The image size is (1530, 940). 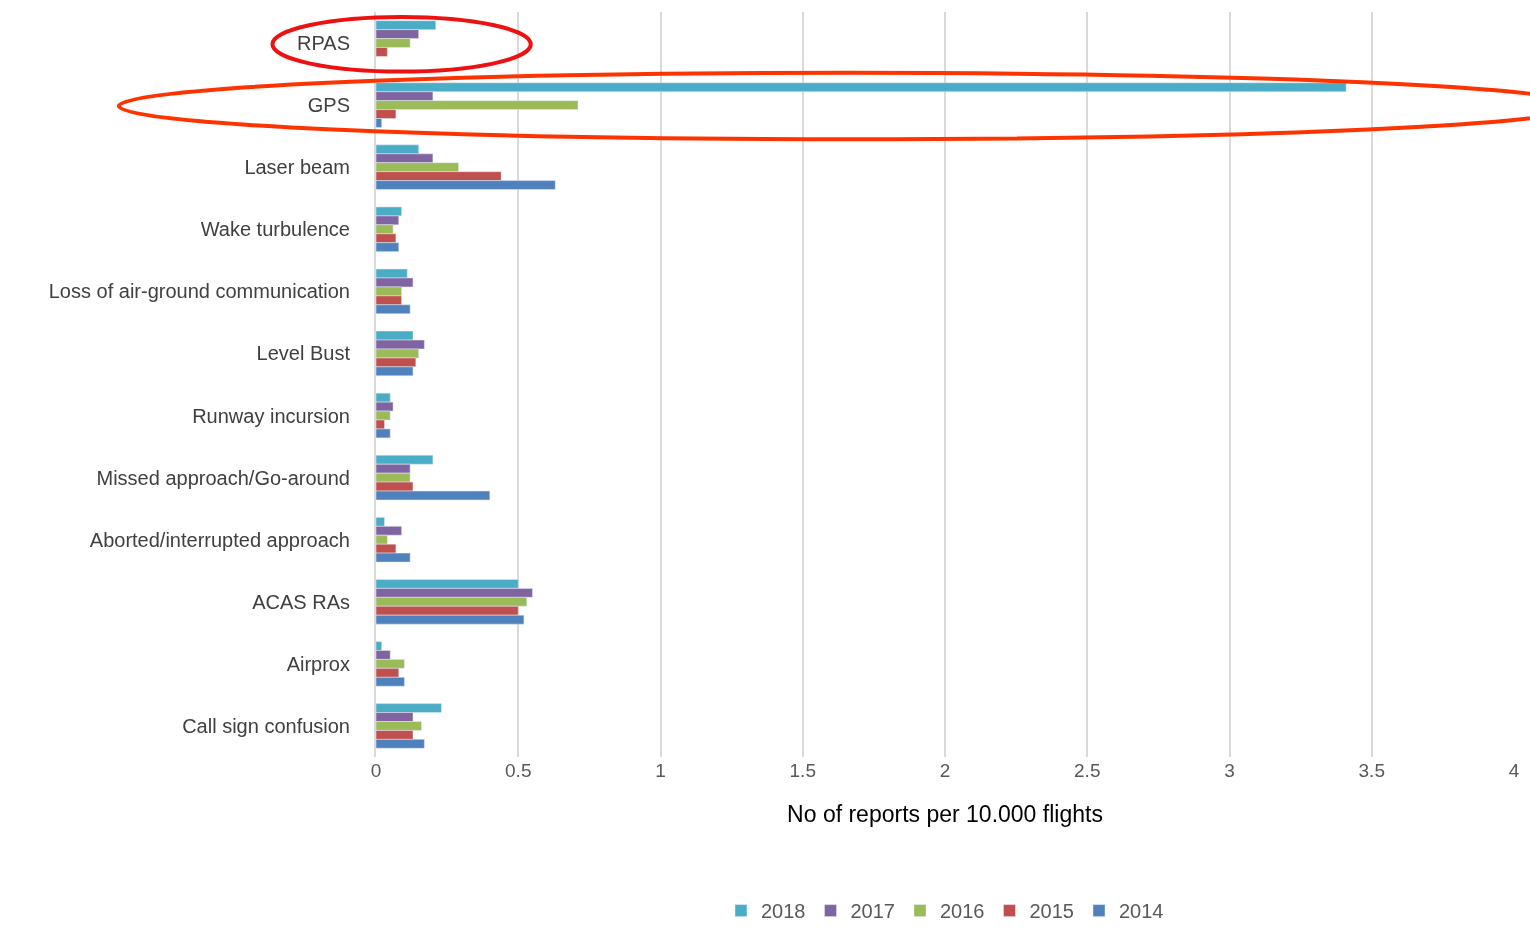 What do you see at coordinates (962, 911) in the screenshot?
I see `legend-label: 2016` at bounding box center [962, 911].